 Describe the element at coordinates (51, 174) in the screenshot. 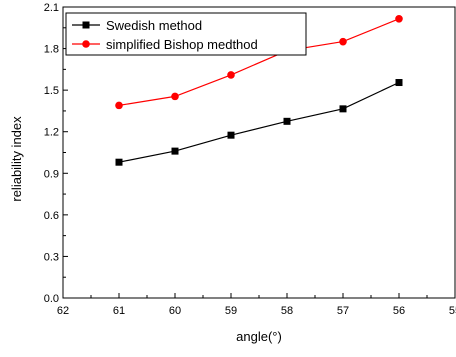

I see `y-tick-label: 0.9` at that location.